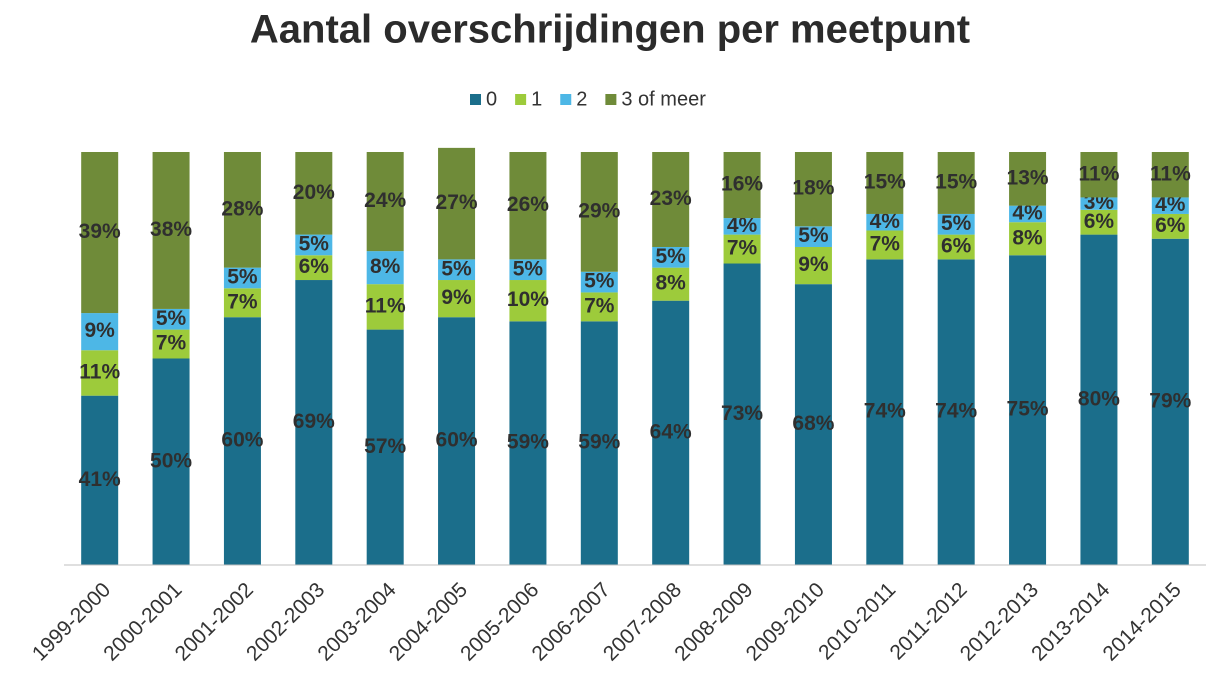 This screenshot has height=695, width=1206. I want to click on data-label: 27%, so click(457, 202).